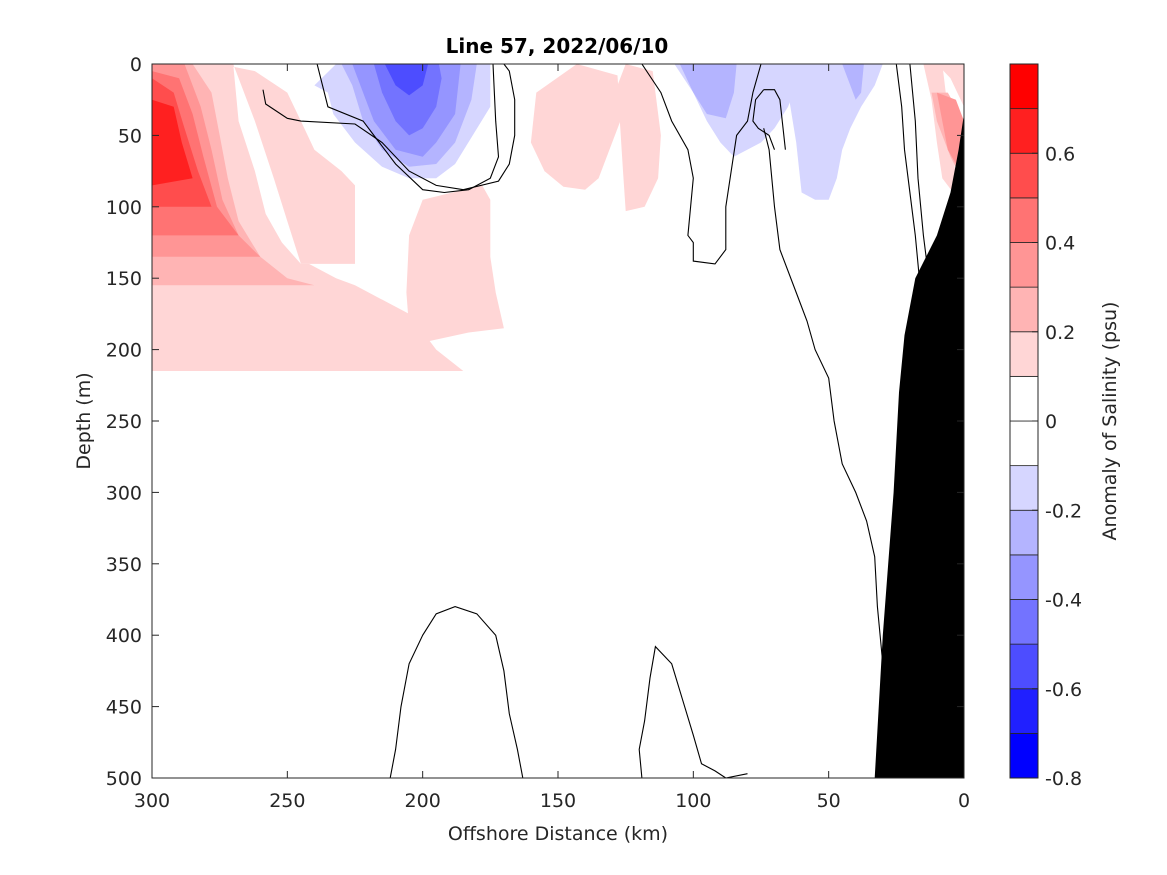 Image resolution: width=1167 pixels, height=875 pixels. What do you see at coordinates (84, 420) in the screenshot?
I see `y-axis-label: Depth (m)` at bounding box center [84, 420].